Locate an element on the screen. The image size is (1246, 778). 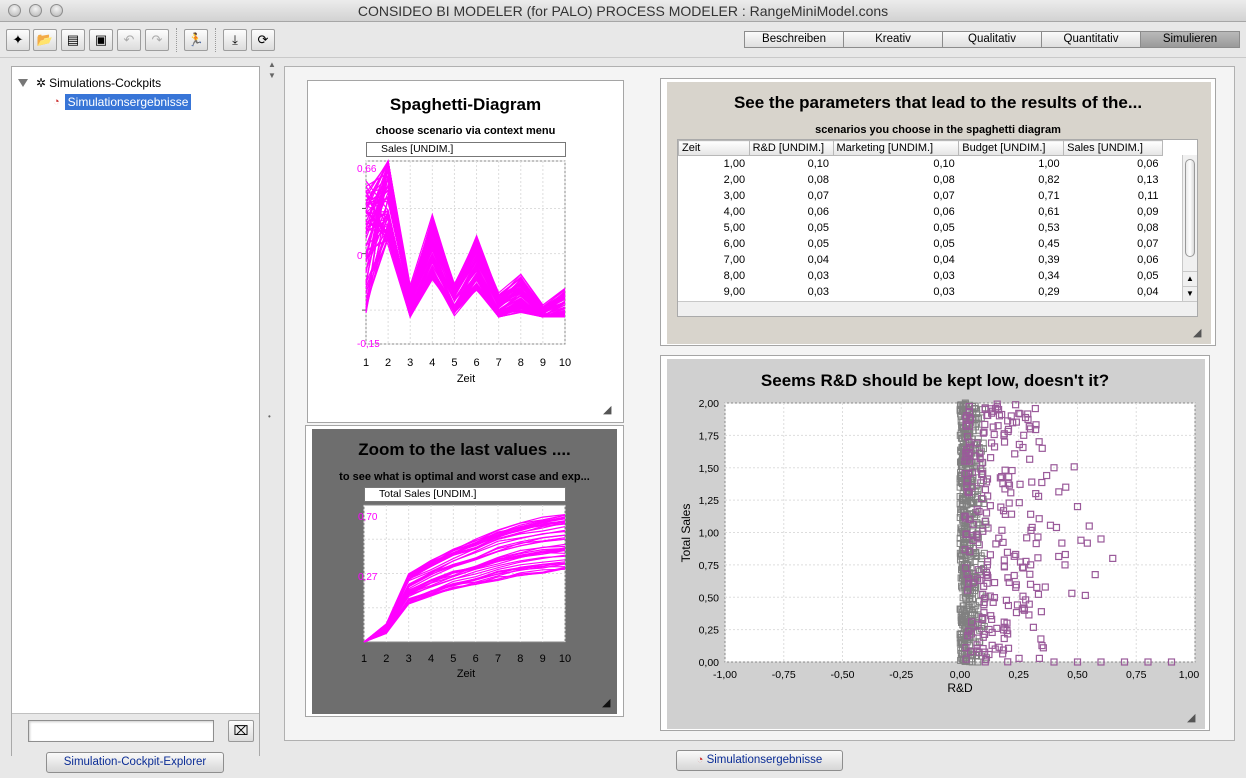
minimize-window-button is located at coordinates (35, 10).